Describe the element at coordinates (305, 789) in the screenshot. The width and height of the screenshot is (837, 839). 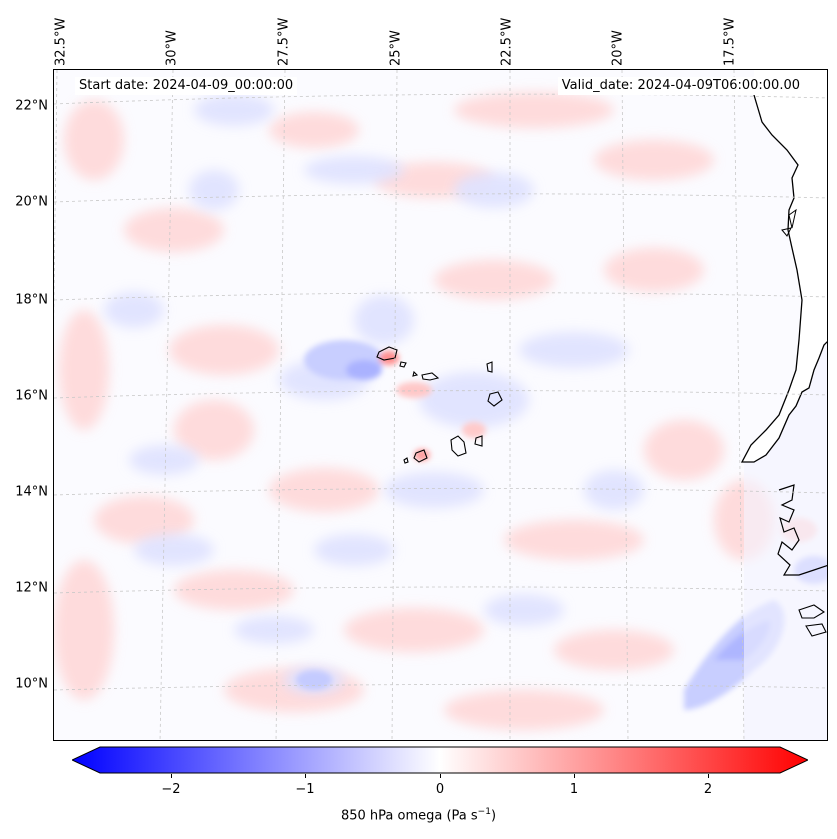
I see `colorbar-tick-minus1: −1` at that location.